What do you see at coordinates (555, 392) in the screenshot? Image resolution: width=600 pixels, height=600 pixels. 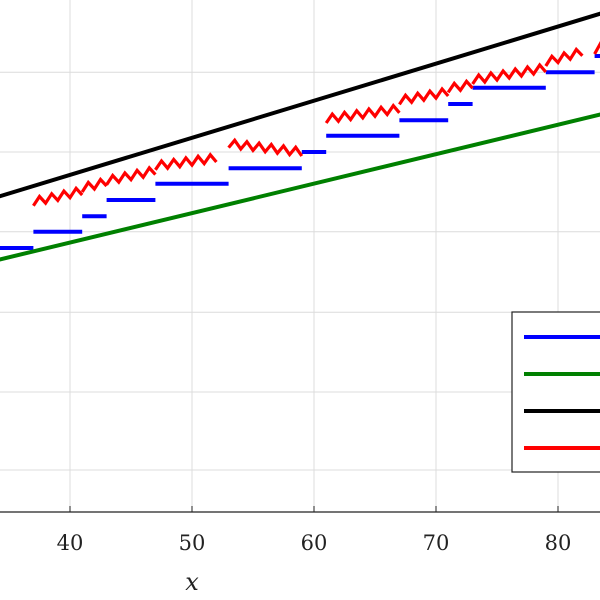 I see `legend` at bounding box center [555, 392].